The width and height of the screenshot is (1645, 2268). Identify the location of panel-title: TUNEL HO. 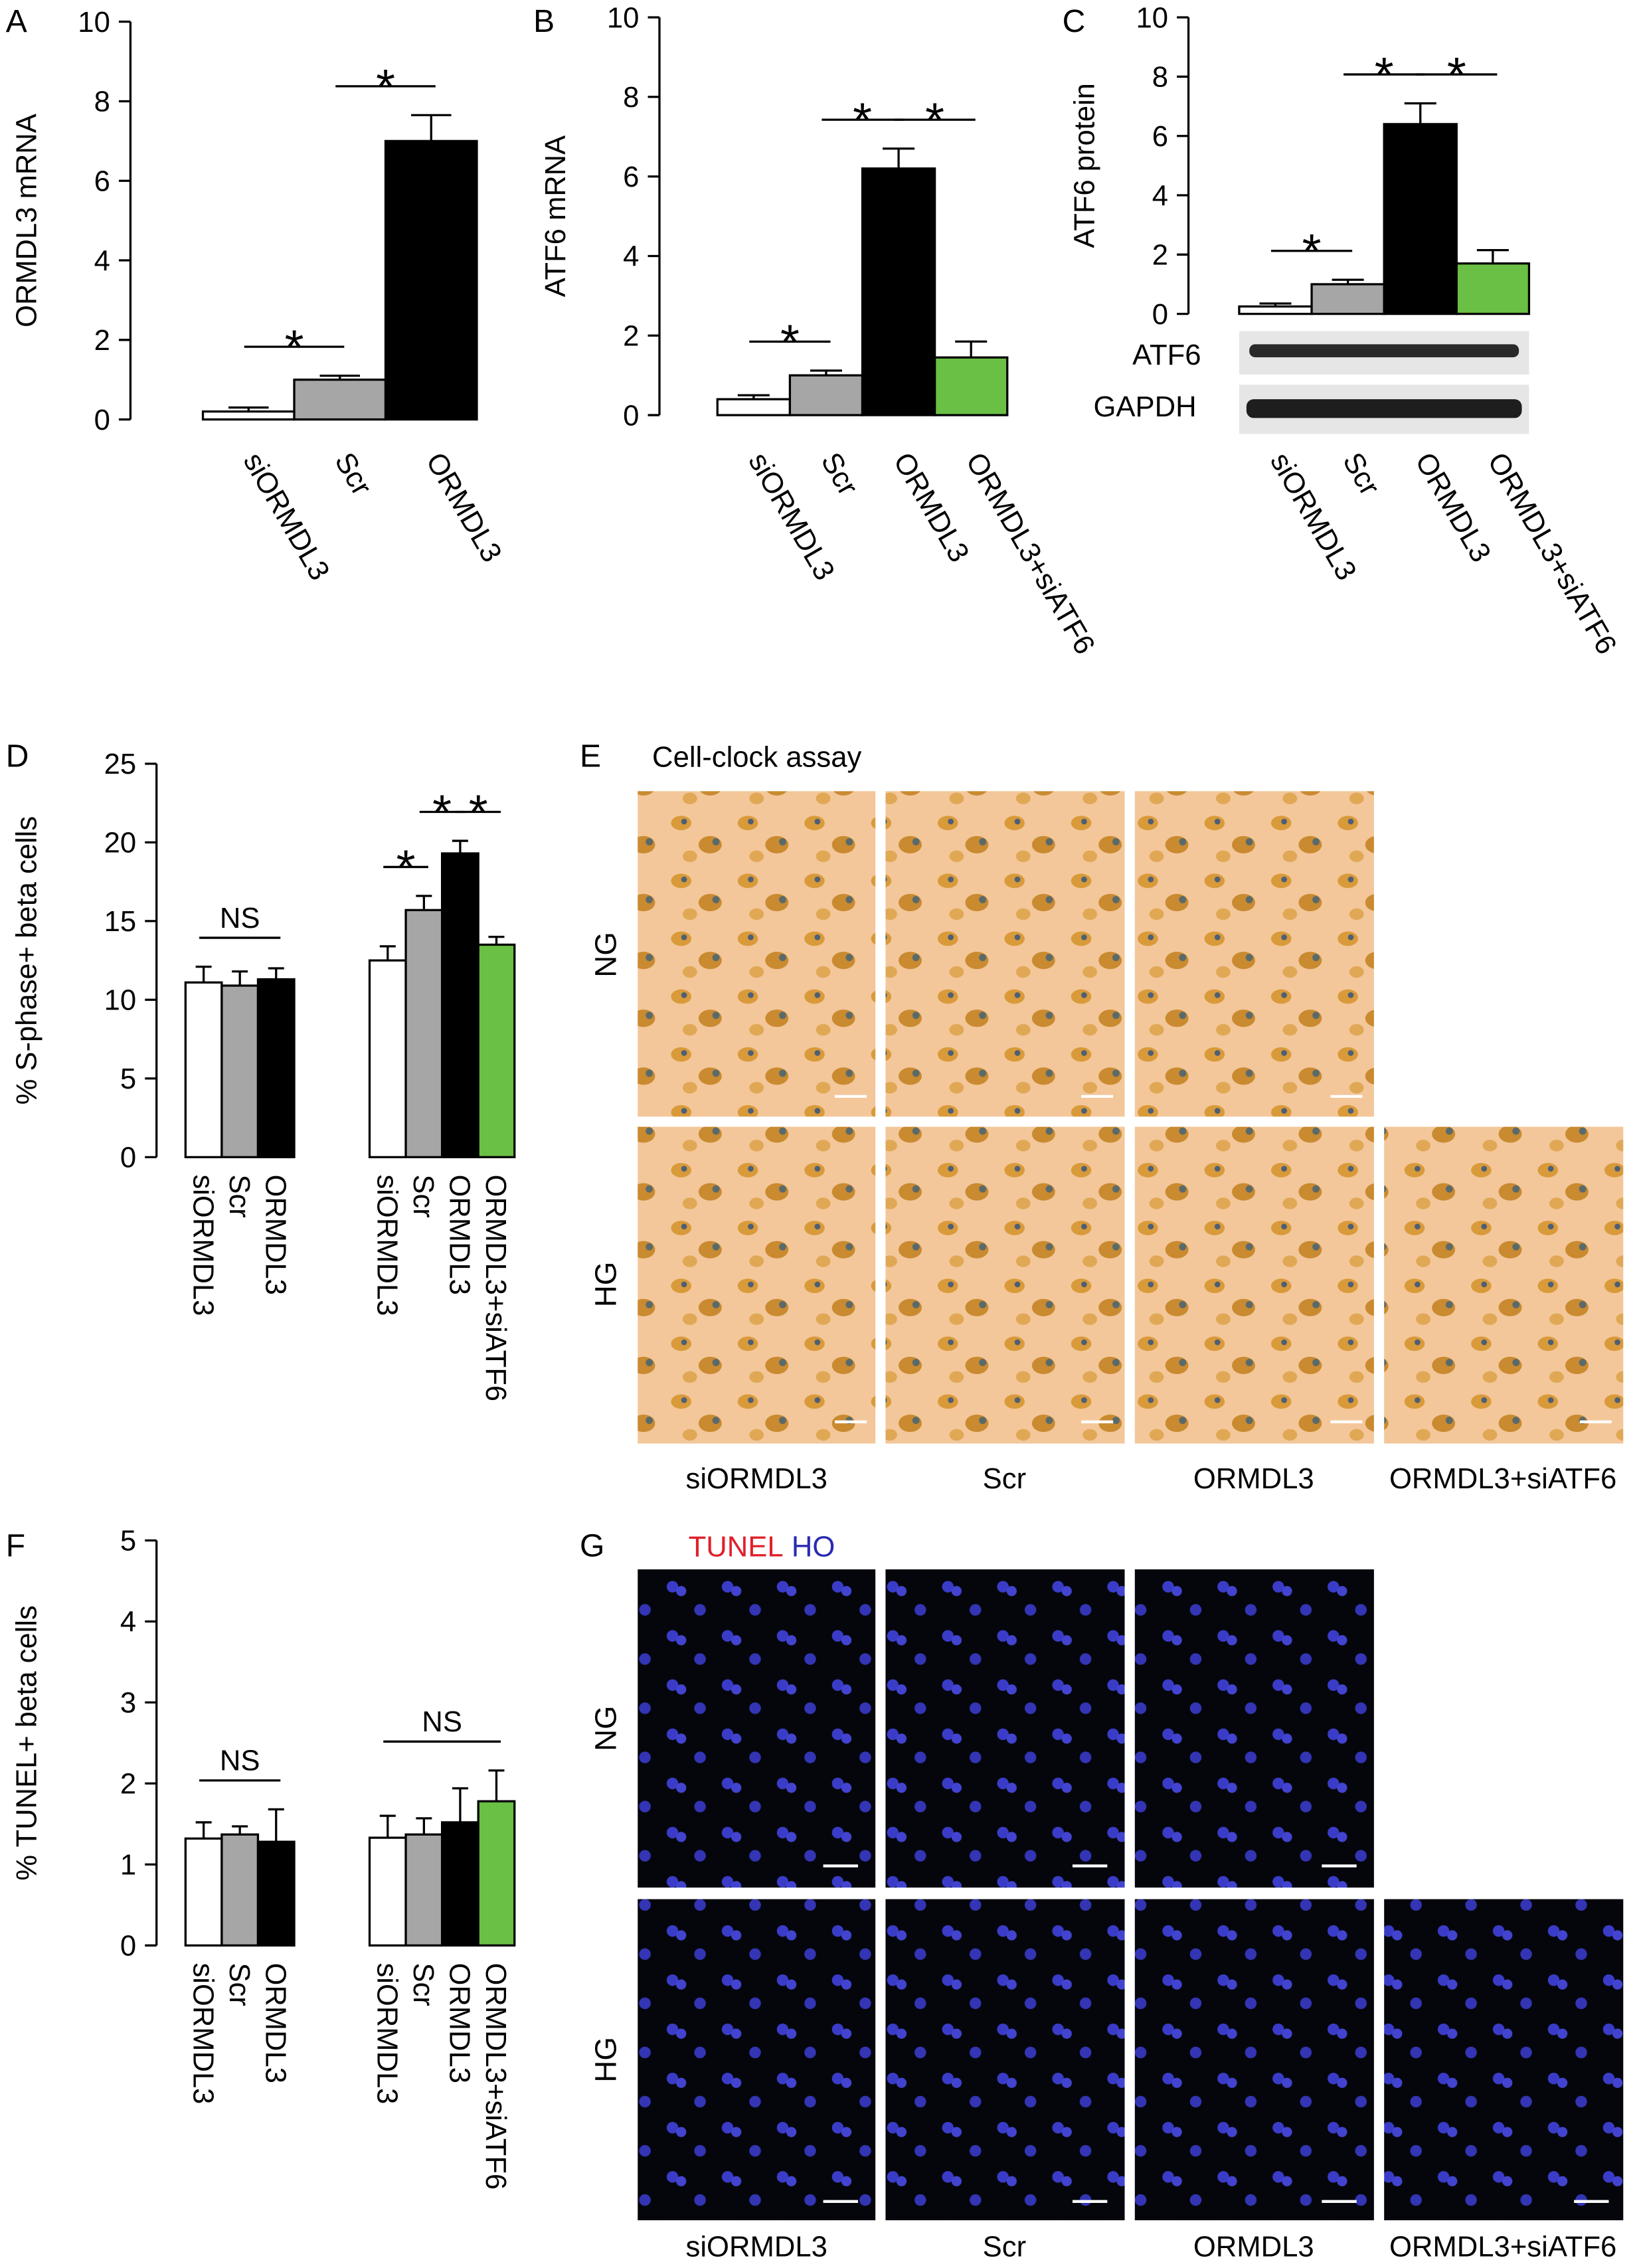
(762, 1547).